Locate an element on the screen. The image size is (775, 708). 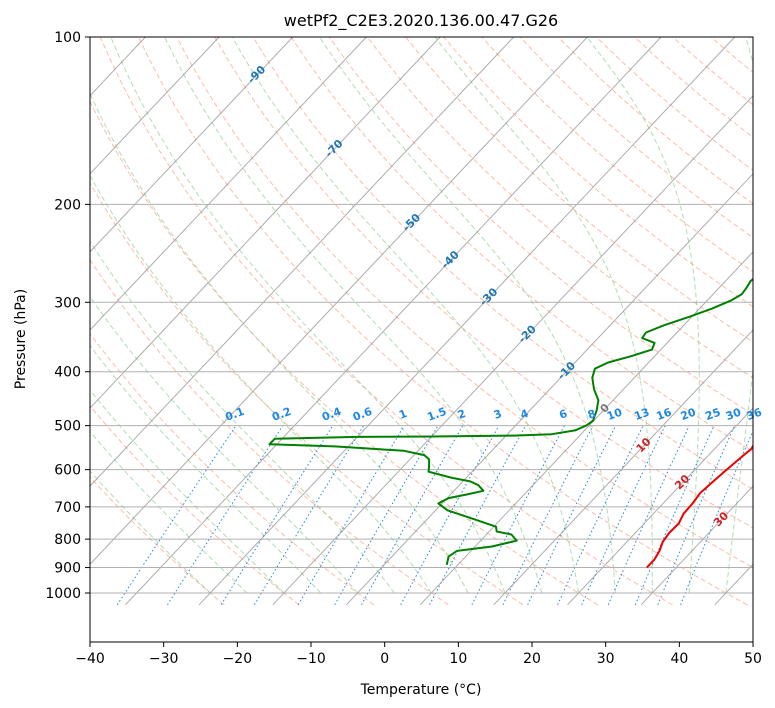
mixing-ratio-label: 3 is located at coordinates (498, 414).